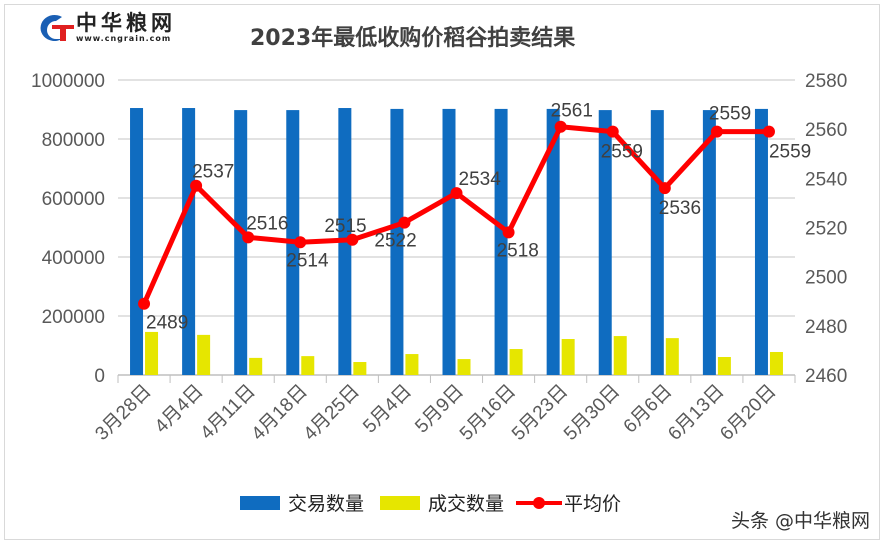 Image resolution: width=884 pixels, height=543 pixels. Describe the element at coordinates (307, 260) in the screenshot. I see `data-label: 2514` at that location.